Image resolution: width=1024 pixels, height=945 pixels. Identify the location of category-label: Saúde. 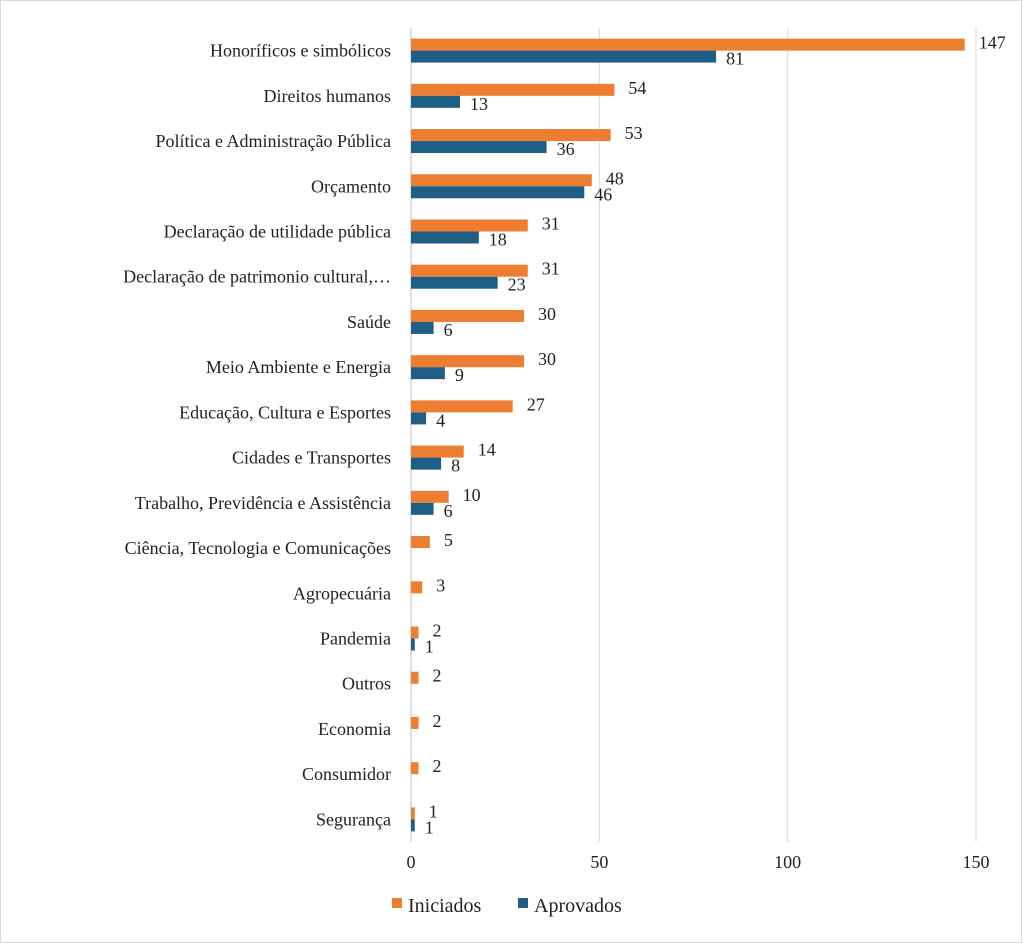
(369, 322).